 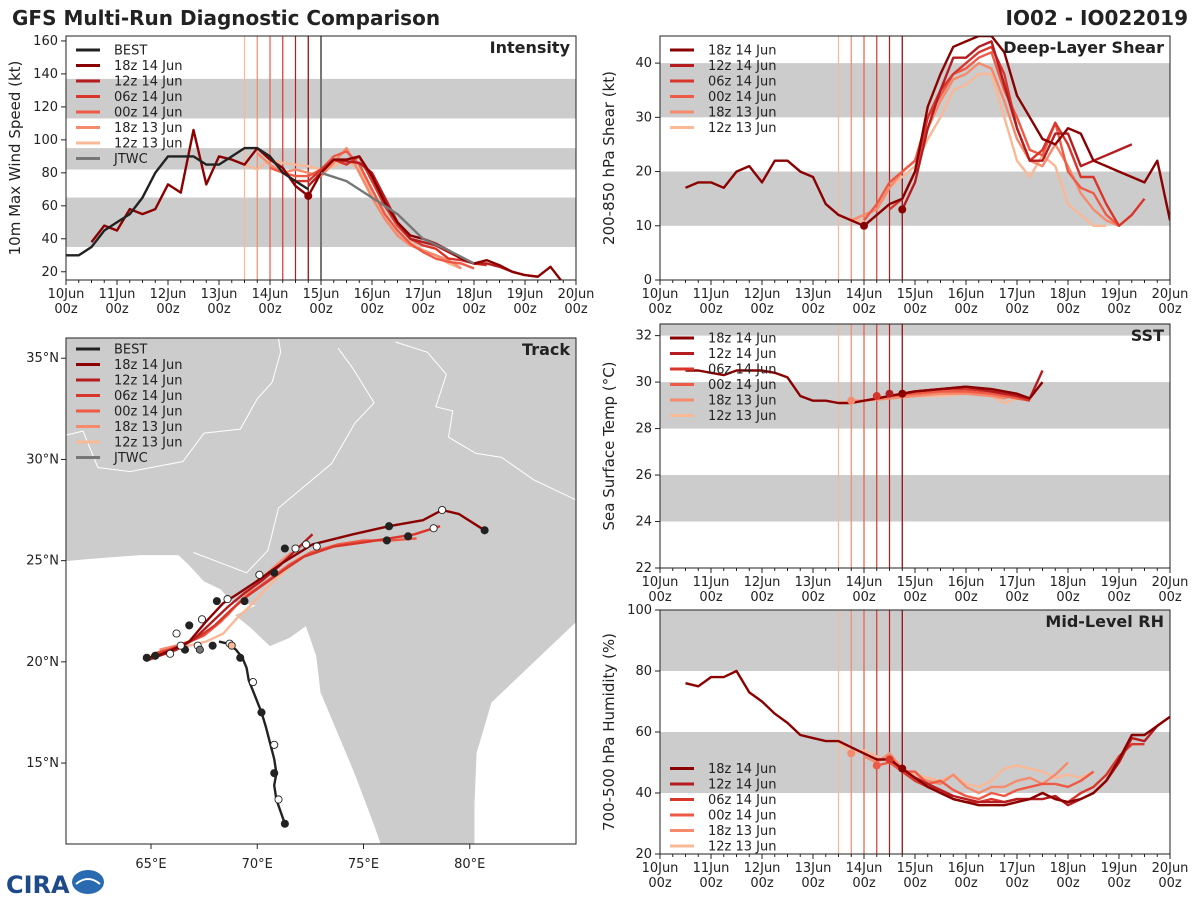 I want to click on rh-ytick-label-0: 20, so click(x=643, y=854).